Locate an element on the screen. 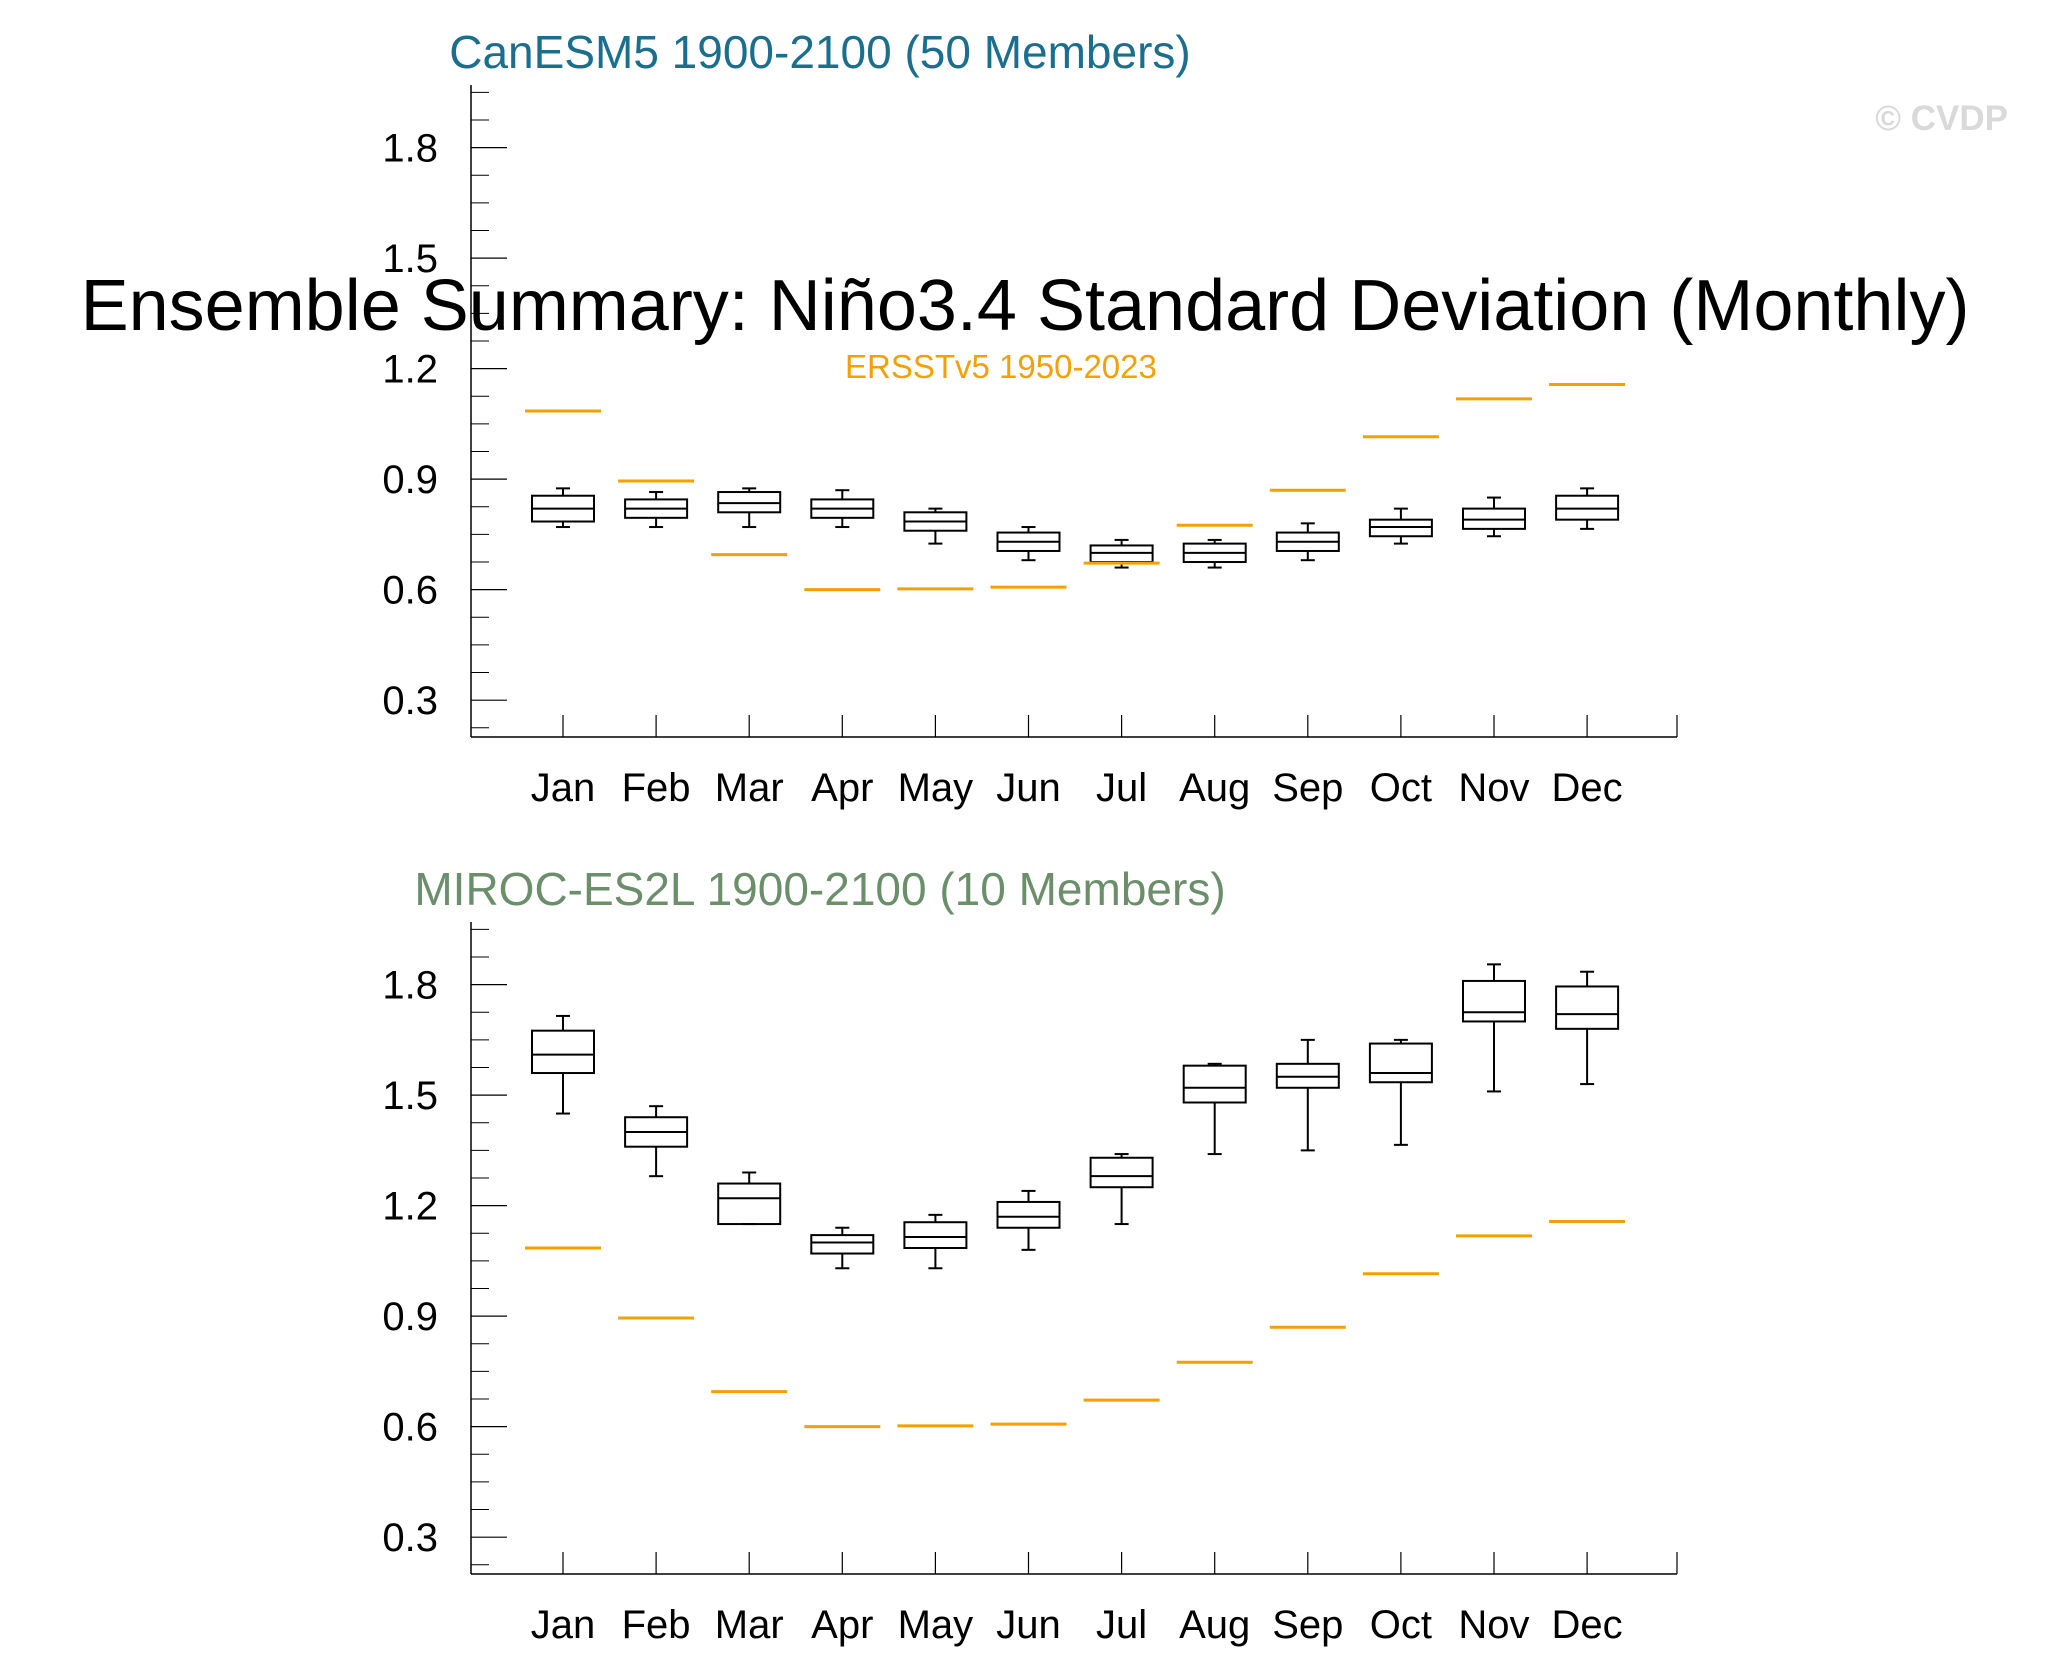  panel-title: CanESM5 1900-2100 (50 Members) is located at coordinates (819, 52).